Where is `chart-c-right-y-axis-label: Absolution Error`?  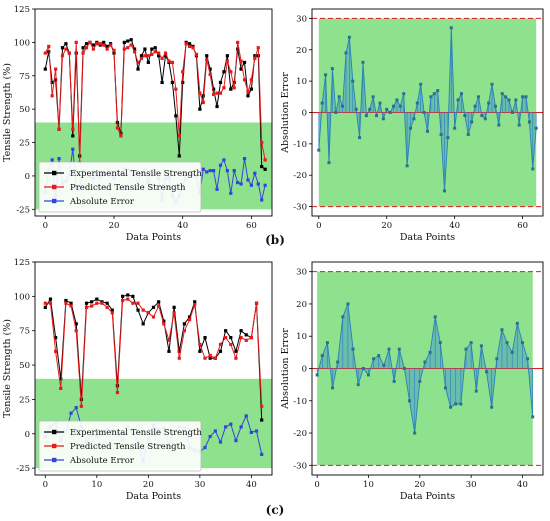
chart-c-right-y-axis-label: Absolution Error is located at coordinates (285, 369).